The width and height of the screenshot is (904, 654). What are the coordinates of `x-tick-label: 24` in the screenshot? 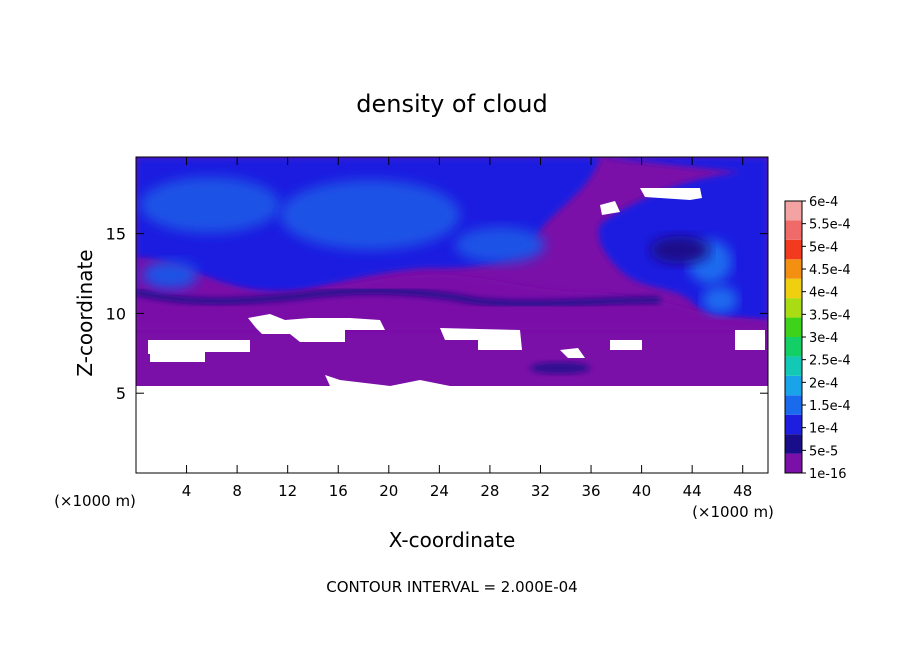 It's located at (439, 491).